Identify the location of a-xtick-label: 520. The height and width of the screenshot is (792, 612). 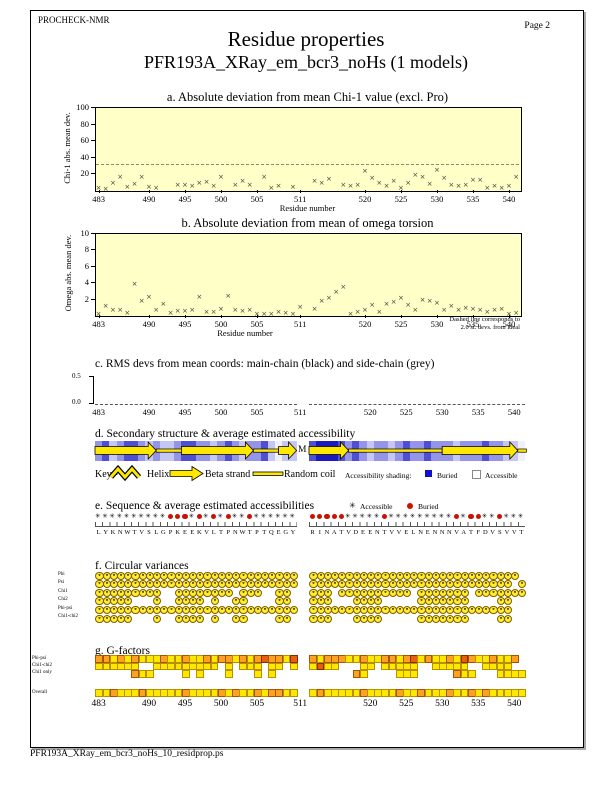
(365, 199).